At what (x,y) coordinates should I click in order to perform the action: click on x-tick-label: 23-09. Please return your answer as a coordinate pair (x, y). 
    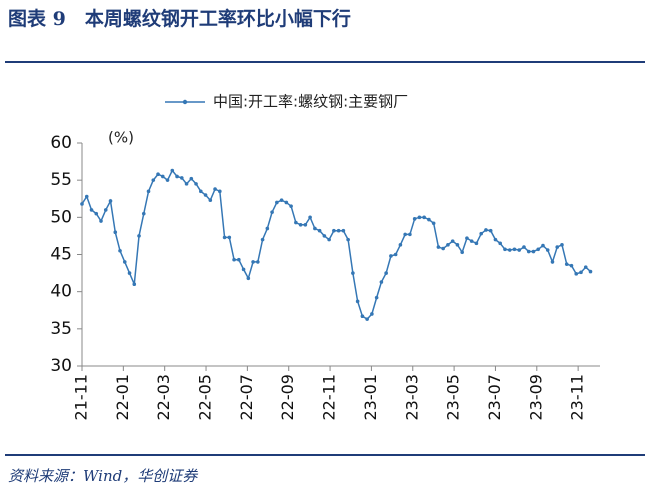
    Looking at the image, I should click on (535, 397).